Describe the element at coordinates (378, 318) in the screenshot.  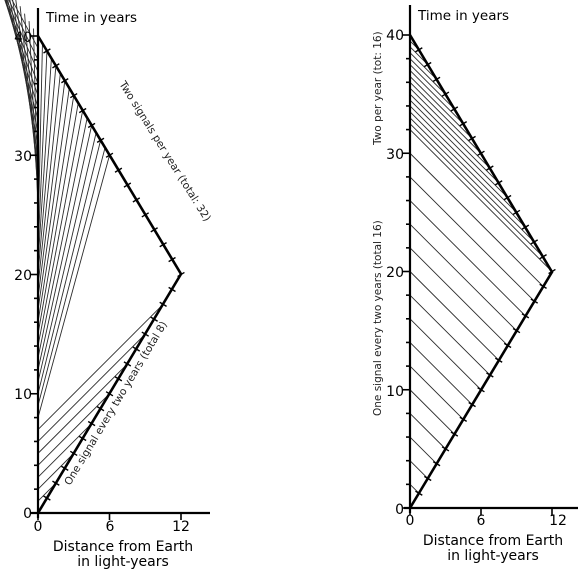
I see `right-earth-outbound-label: One signal every two years (total 16)` at that location.